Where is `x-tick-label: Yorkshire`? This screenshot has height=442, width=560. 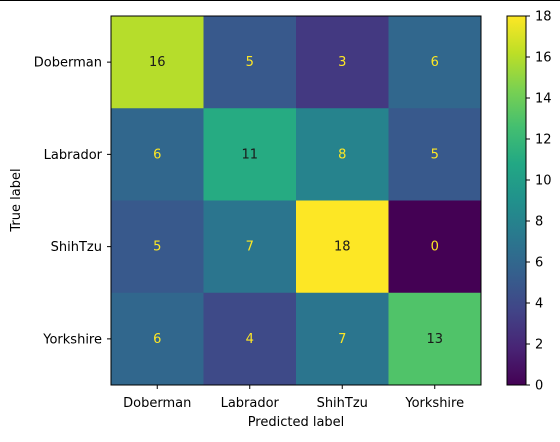
x-tick-label: Yorkshire is located at coordinates (434, 403).